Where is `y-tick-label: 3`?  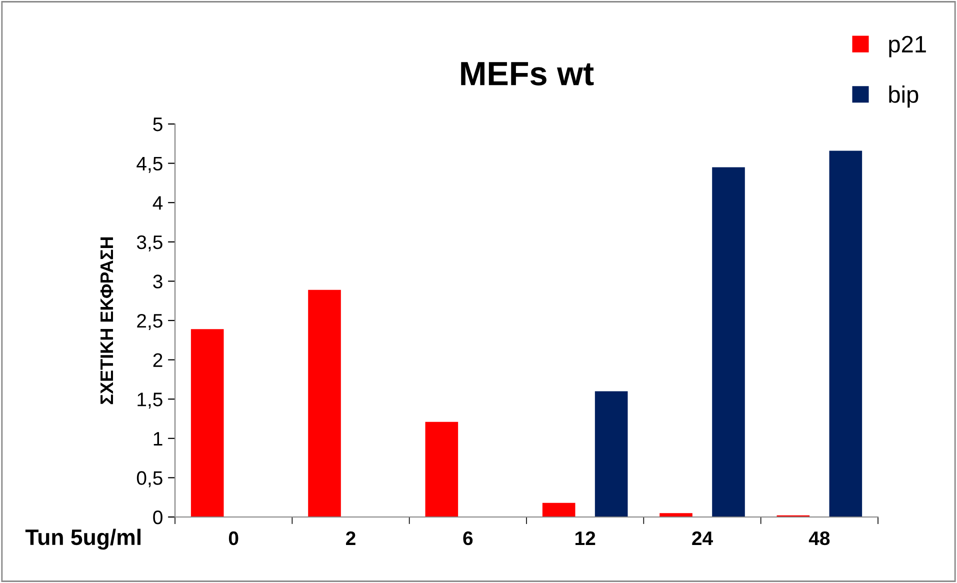 y-tick-label: 3 is located at coordinates (157, 281).